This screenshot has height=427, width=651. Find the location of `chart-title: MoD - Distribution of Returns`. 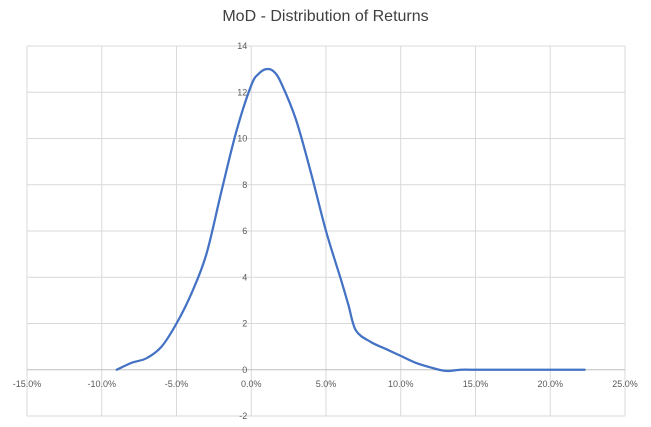

chart-title: MoD - Distribution of Returns is located at coordinates (325, 16).